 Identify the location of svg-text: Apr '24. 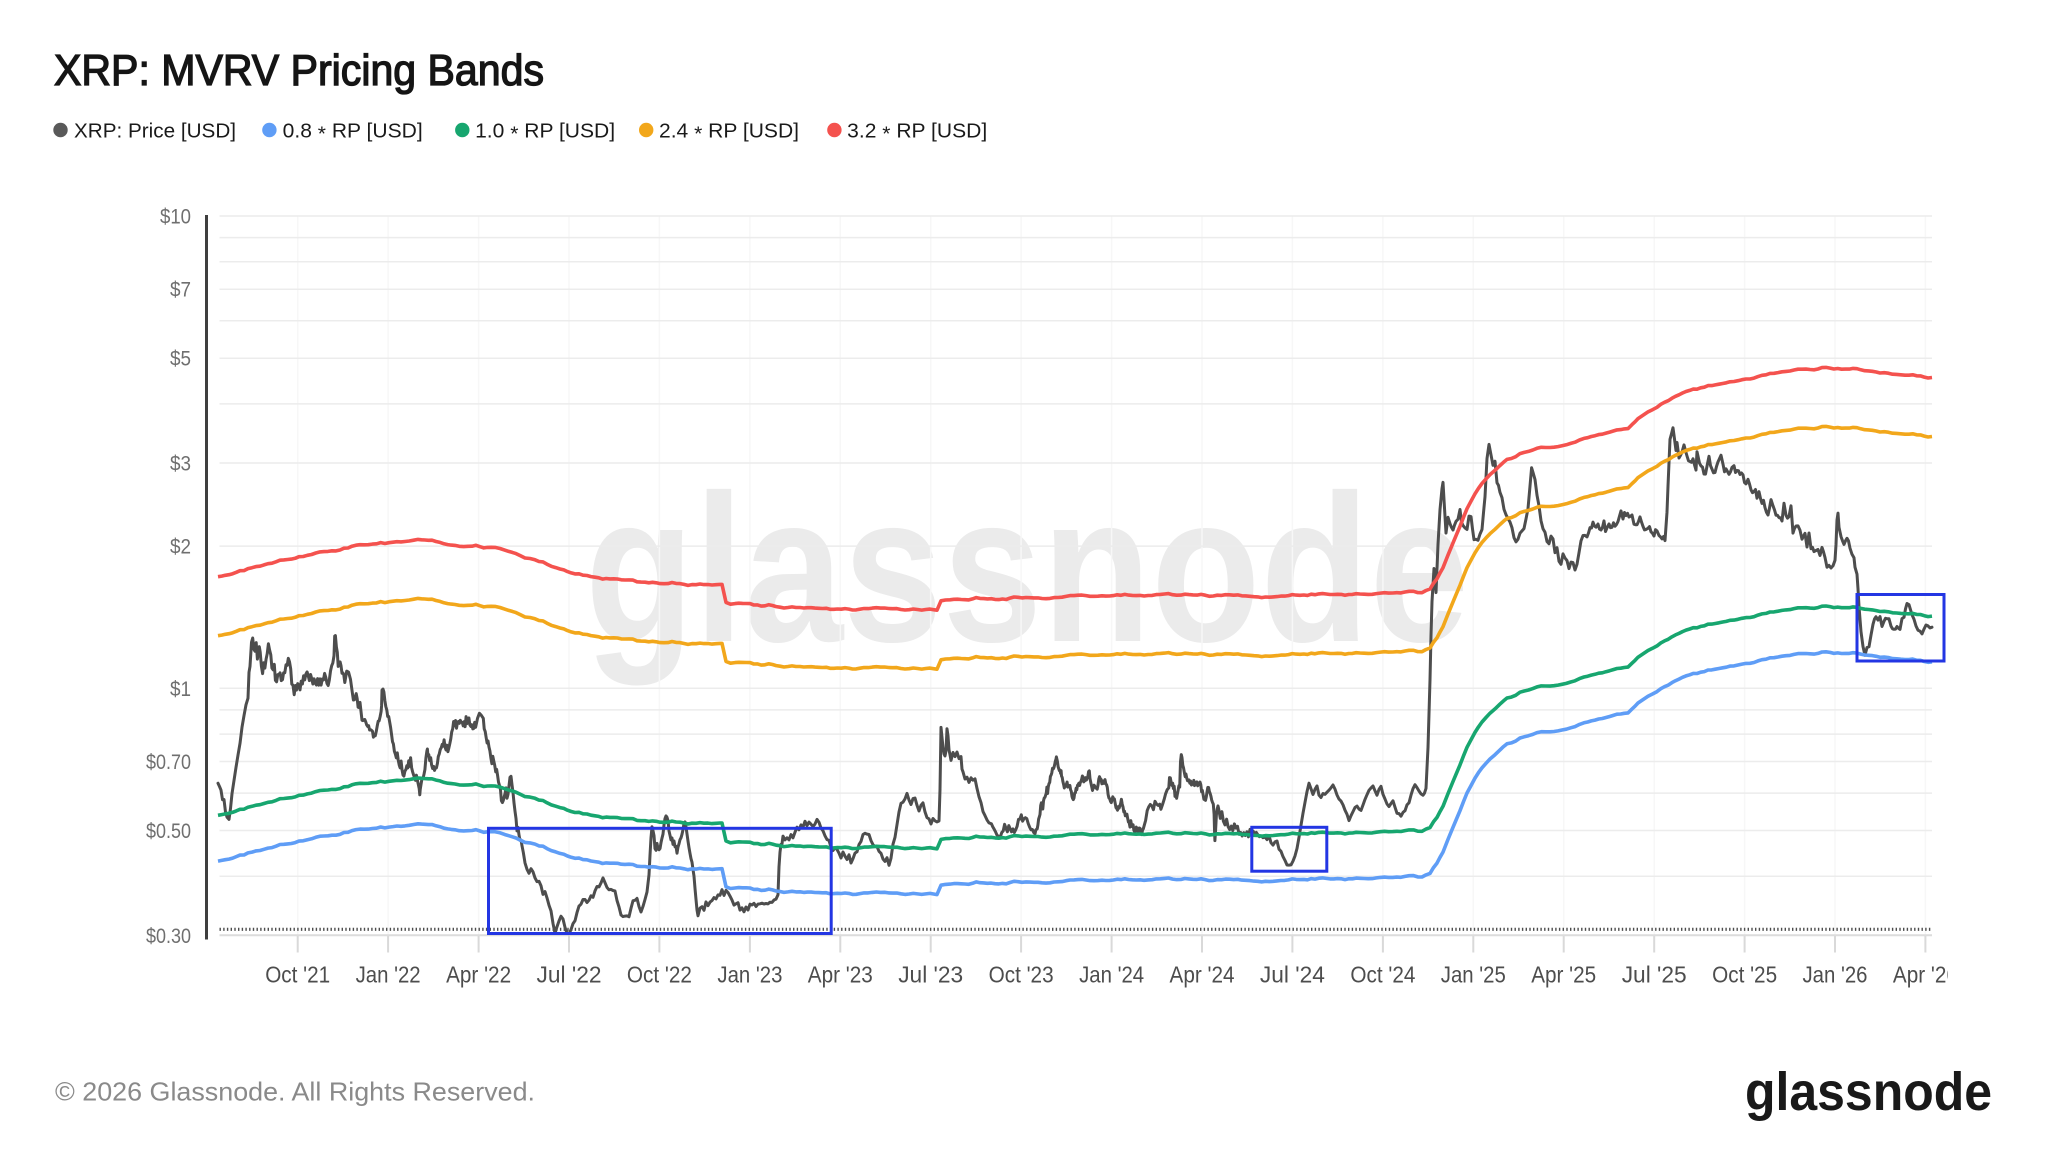
(1202, 975).